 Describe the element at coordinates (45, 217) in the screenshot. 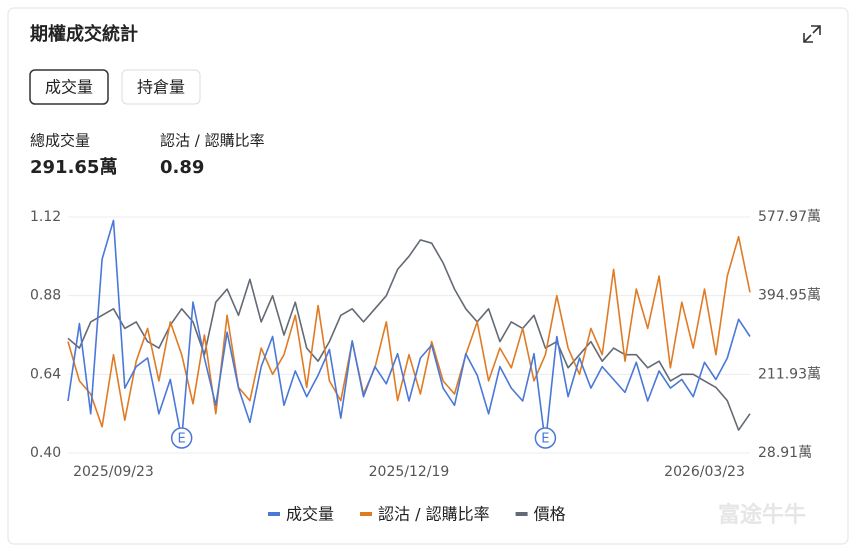

I see `y-tick-label: 1.12` at that location.